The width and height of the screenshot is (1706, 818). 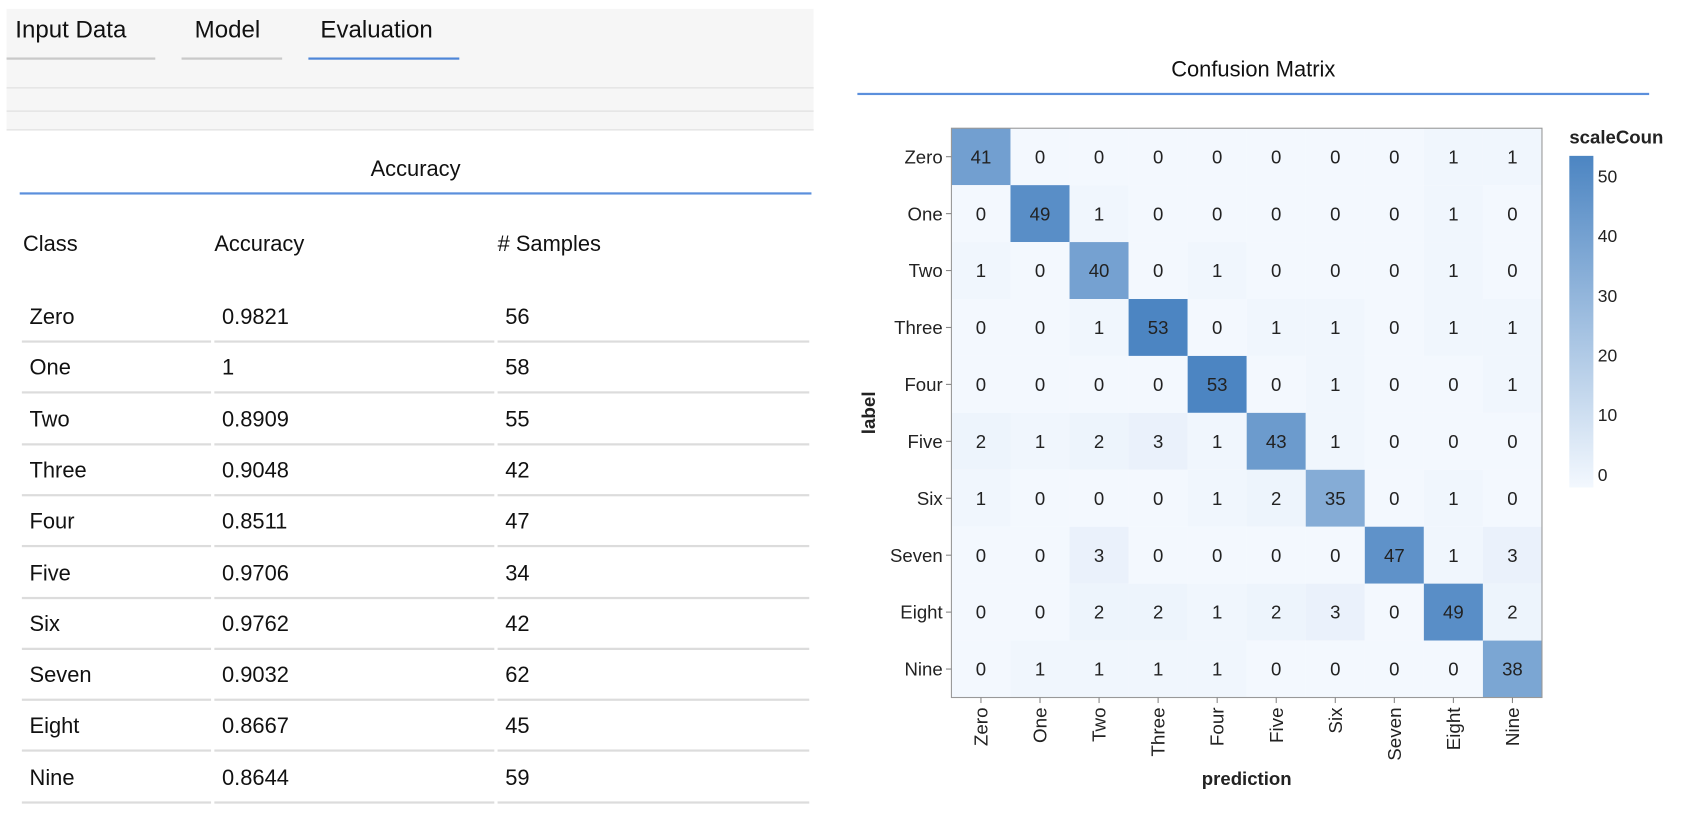 I want to click on cell-text: Four, so click(x=52, y=522).